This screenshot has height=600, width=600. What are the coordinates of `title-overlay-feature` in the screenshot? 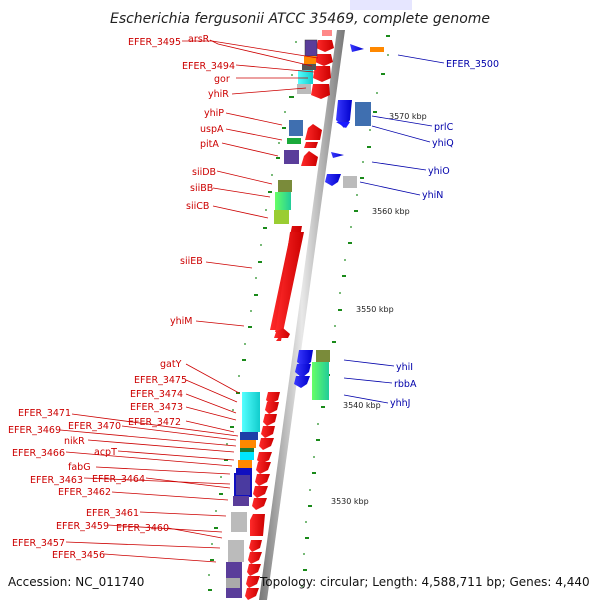 It's located at (381, 5).